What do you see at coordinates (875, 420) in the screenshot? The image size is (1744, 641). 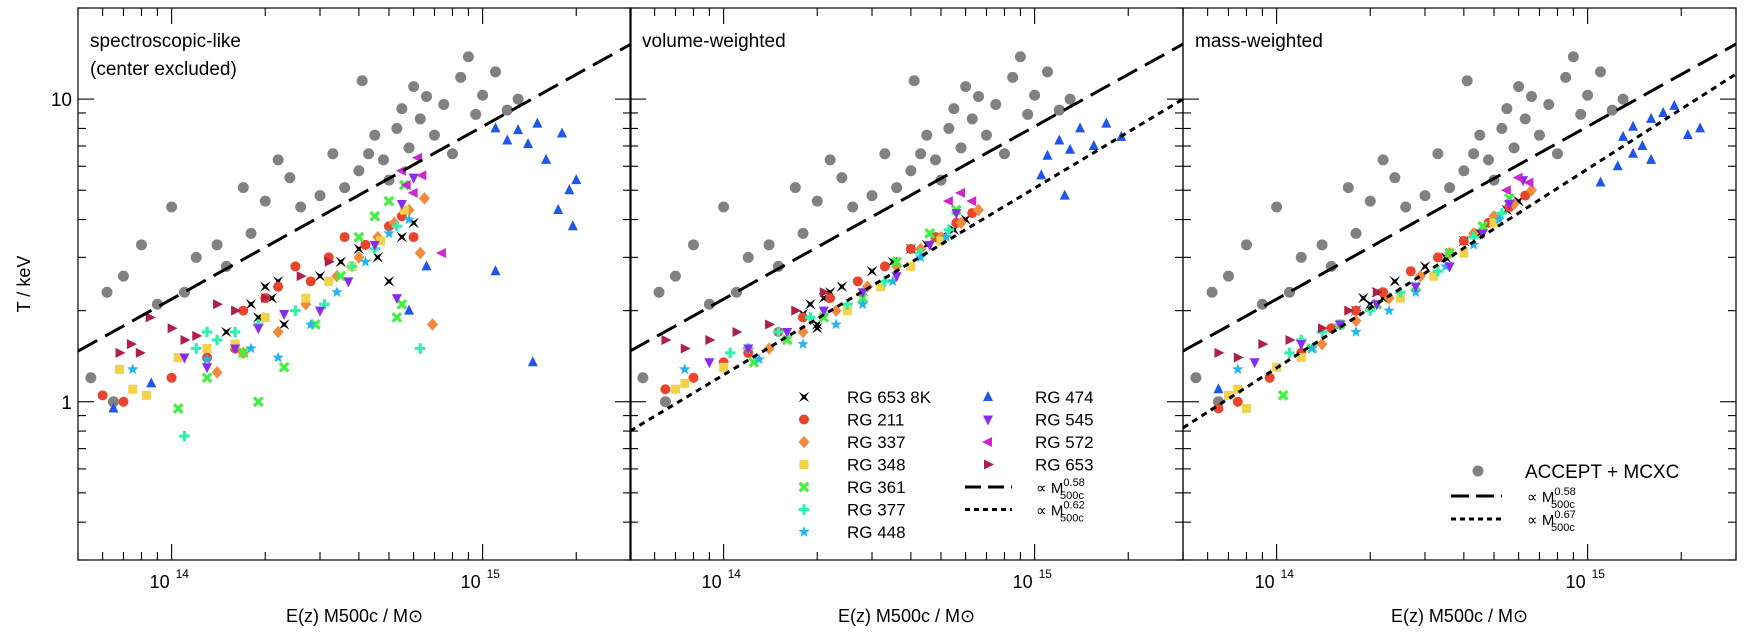 I see `legend-label: RG 211` at bounding box center [875, 420].